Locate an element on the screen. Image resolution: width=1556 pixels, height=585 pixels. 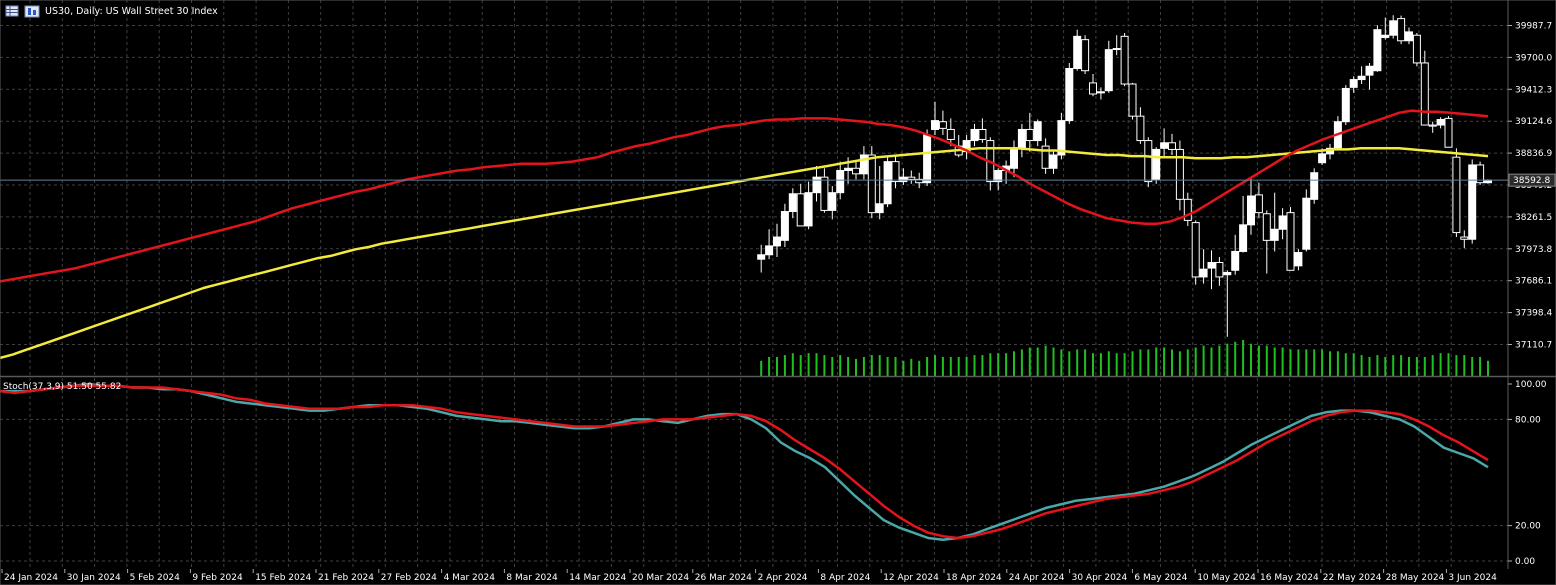
date-tick-label: 30 Jan 2024 is located at coordinates (94, 578).